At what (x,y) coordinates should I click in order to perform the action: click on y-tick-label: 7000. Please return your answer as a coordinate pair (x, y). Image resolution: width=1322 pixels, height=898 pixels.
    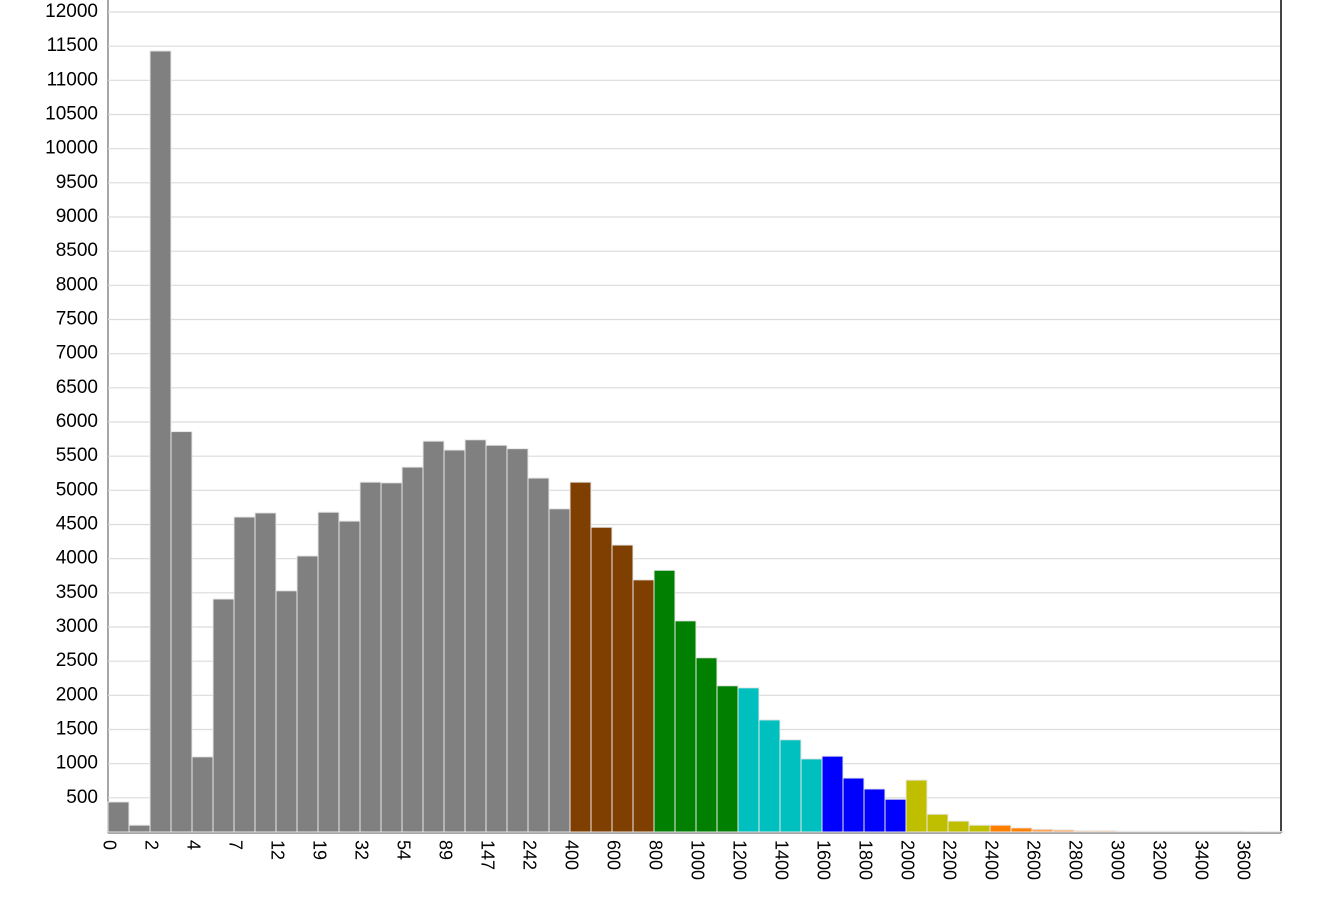
    Looking at the image, I should click on (77, 353).